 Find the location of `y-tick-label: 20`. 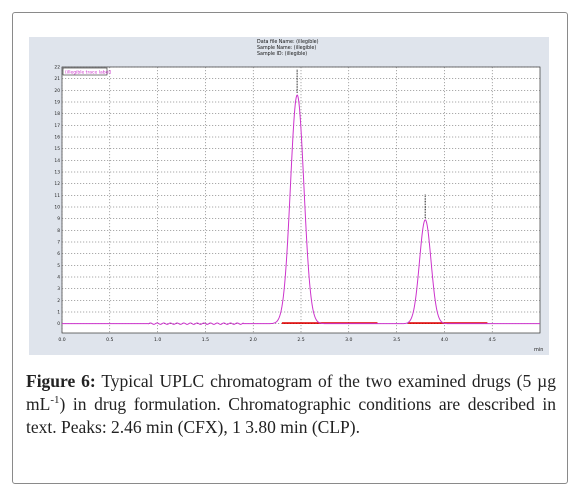

y-tick-label: 20 is located at coordinates (57, 91).